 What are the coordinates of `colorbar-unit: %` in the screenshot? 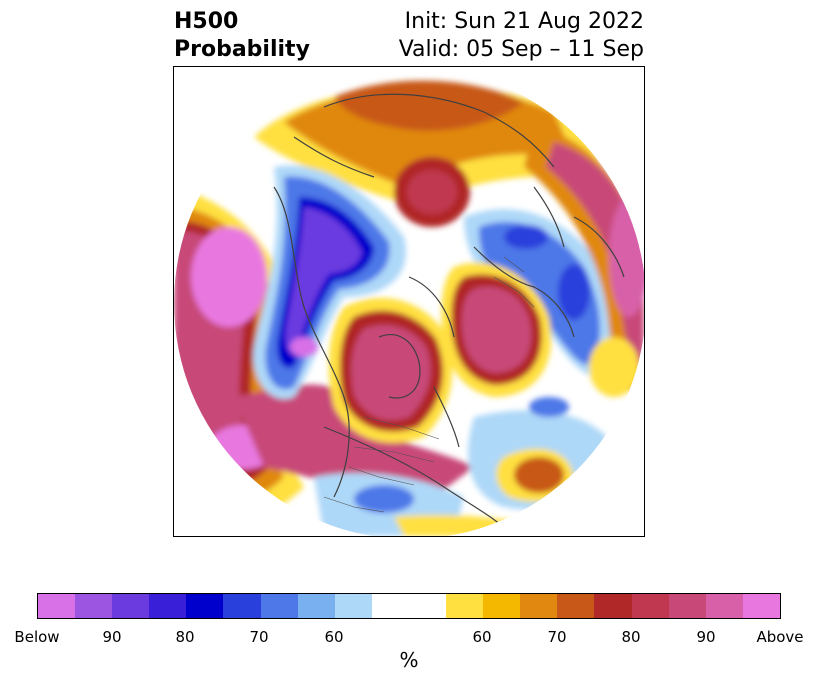 It's located at (409, 660).